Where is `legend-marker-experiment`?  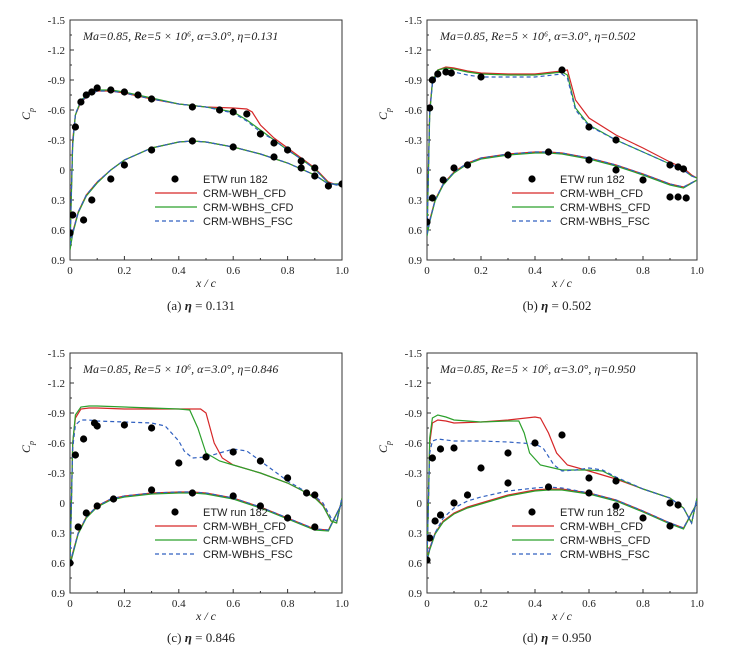
legend-marker-experiment is located at coordinates (175, 512).